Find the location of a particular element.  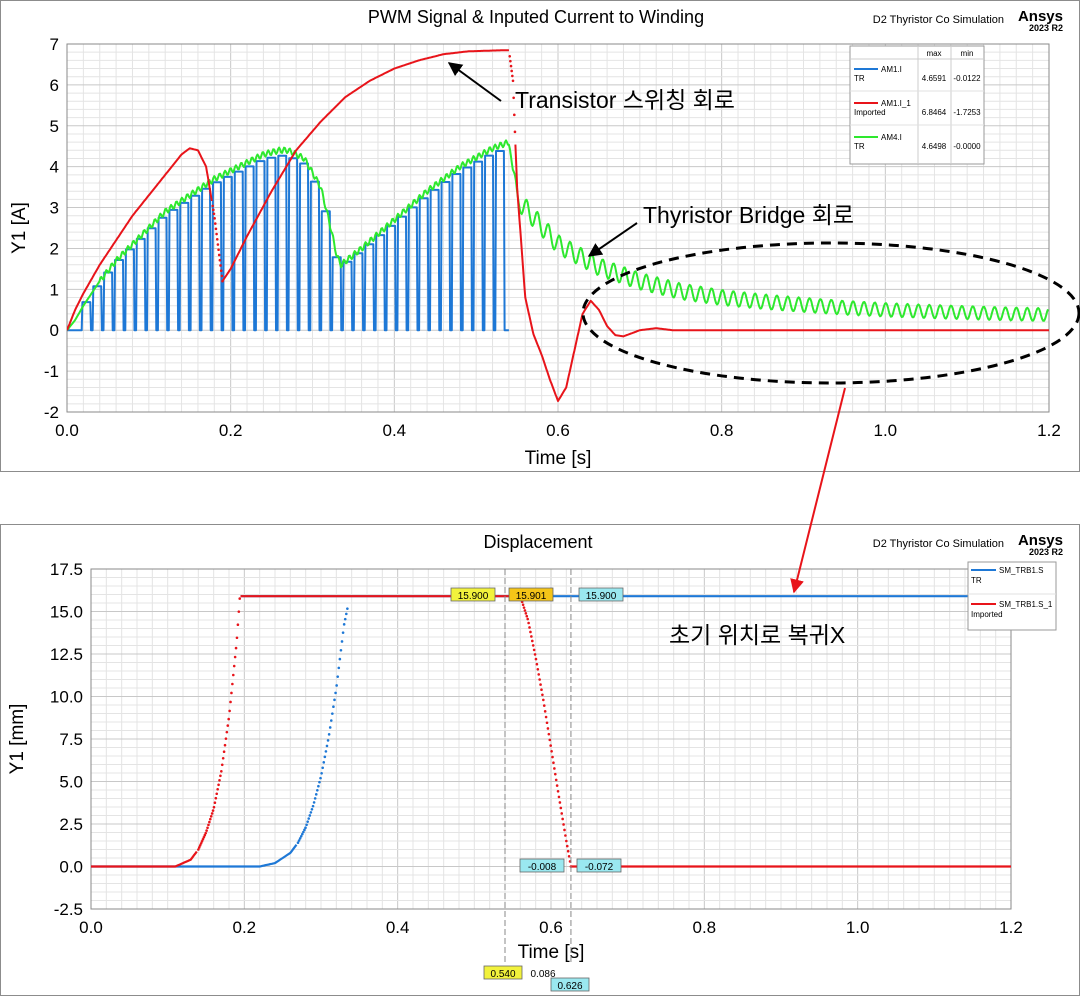

y-tick-label: 6 is located at coordinates (54, 85).